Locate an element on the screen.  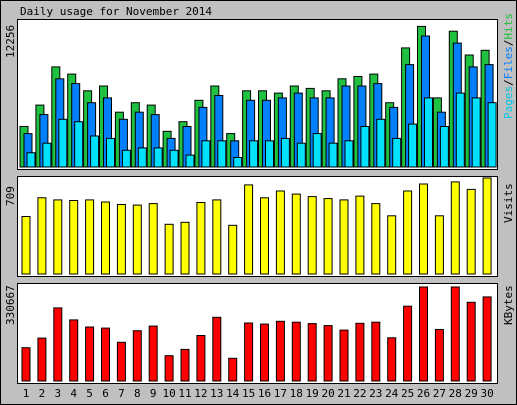
day-label-22: 22 is located at coordinates (359, 393).